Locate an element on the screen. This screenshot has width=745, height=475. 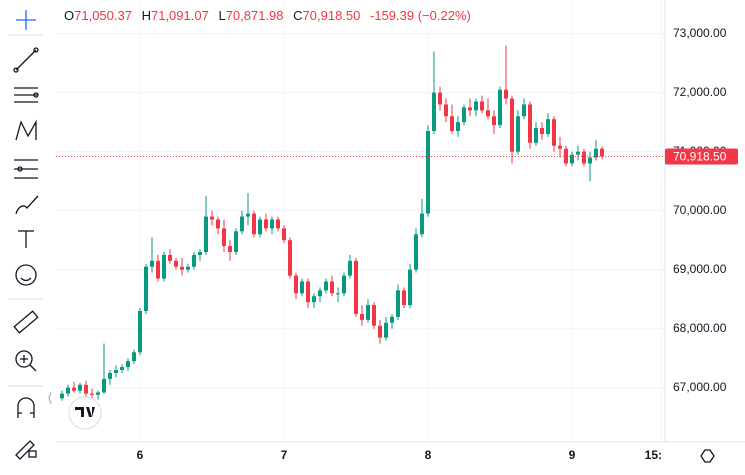
forecast-tool is located at coordinates (26, 169).